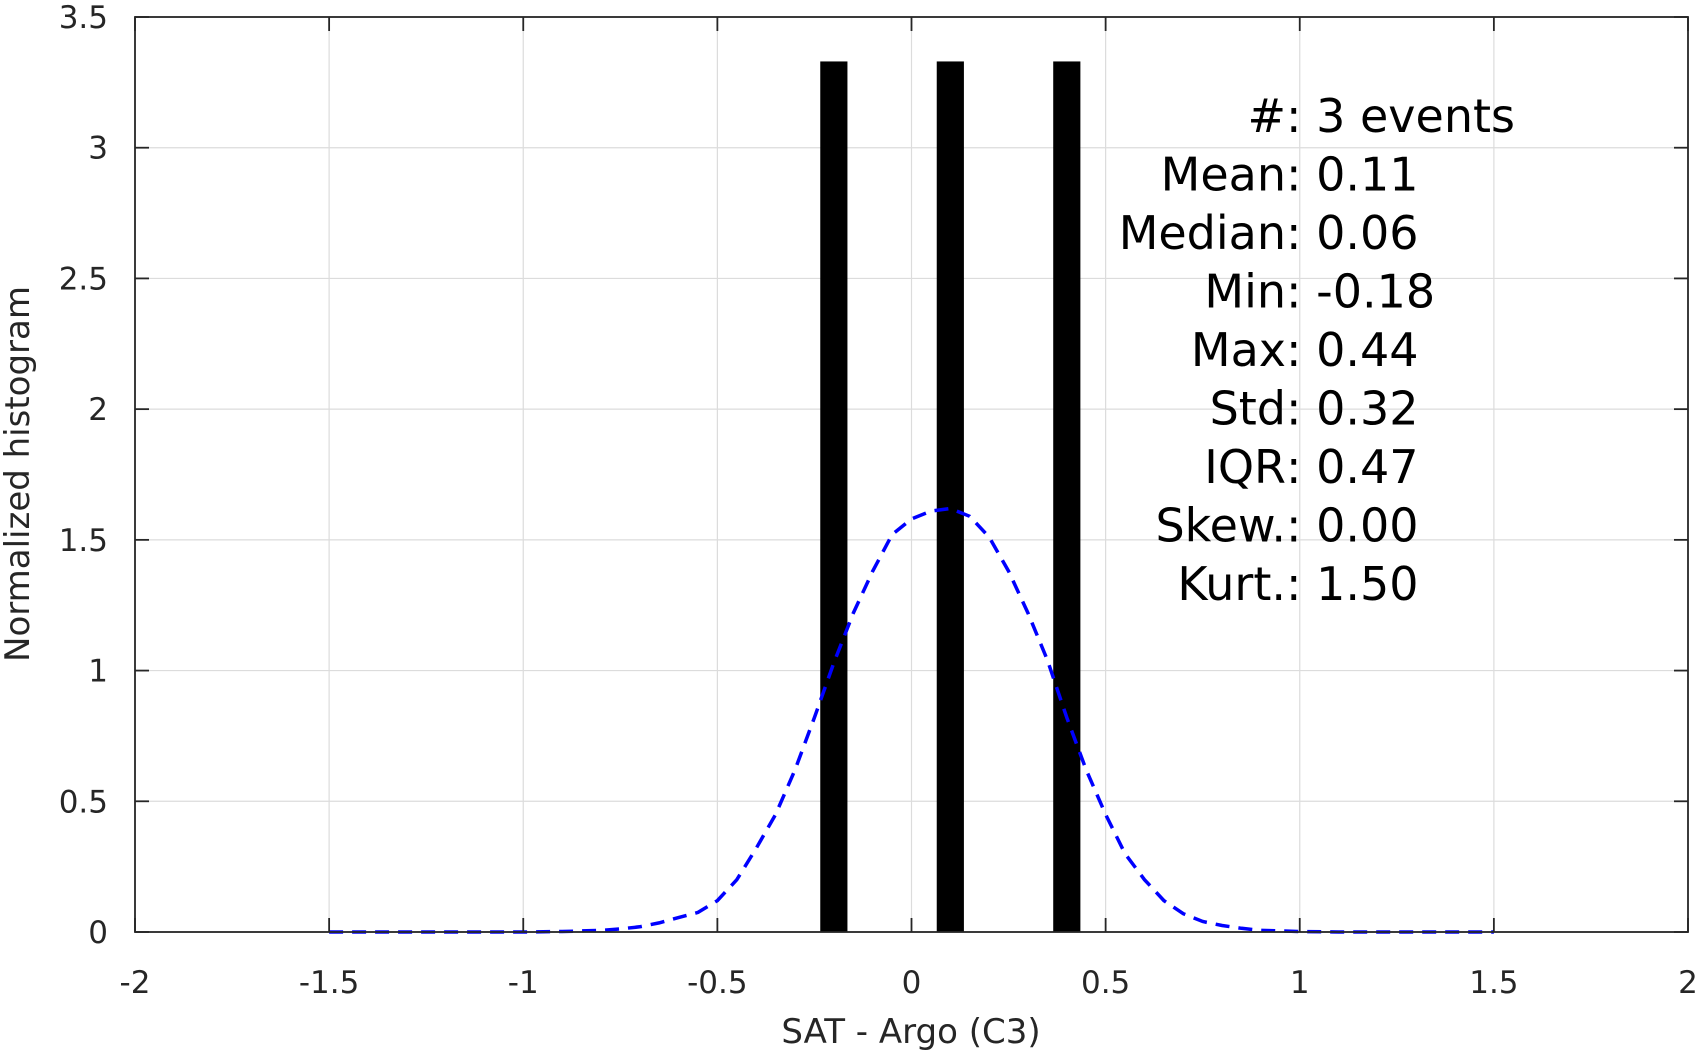 Image resolution: width=1703 pixels, height=1056 pixels. Describe the element at coordinates (1493, 983) in the screenshot. I see `x-tick-label: 1.5` at that location.